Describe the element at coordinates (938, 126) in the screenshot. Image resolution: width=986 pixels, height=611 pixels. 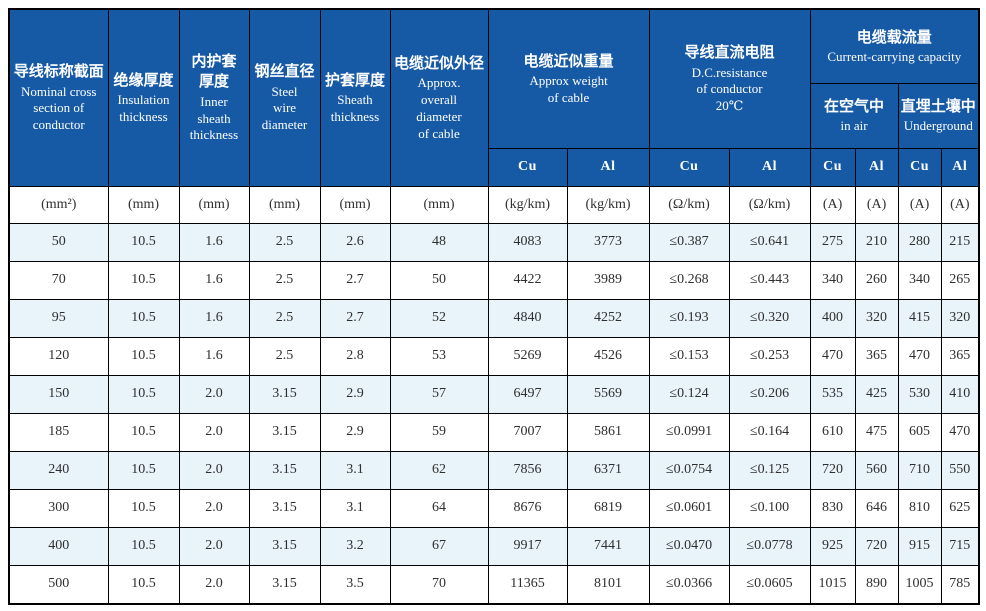
I see `subgroup-underground-en: Underground` at that location.